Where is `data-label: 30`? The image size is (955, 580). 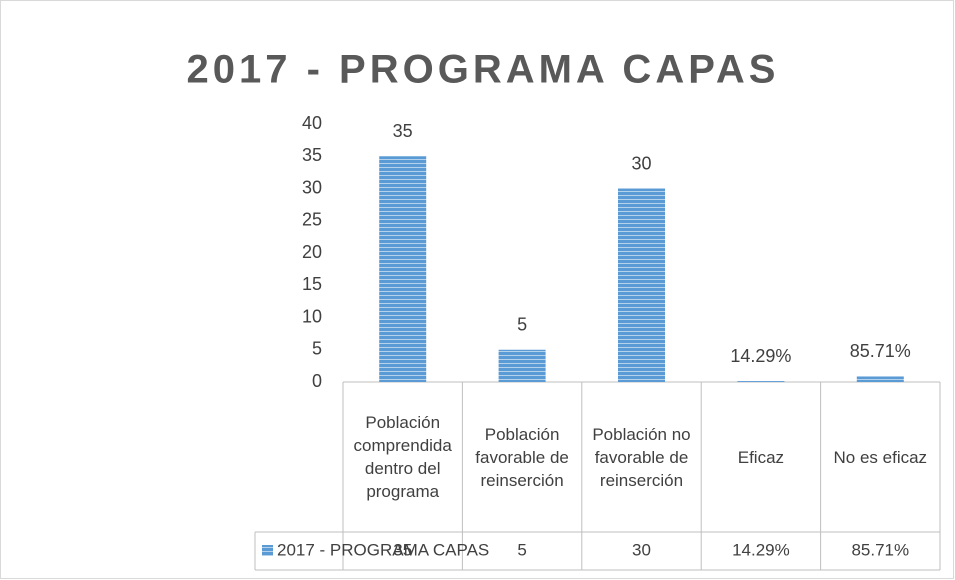
data-label: 30 is located at coordinates (641, 163).